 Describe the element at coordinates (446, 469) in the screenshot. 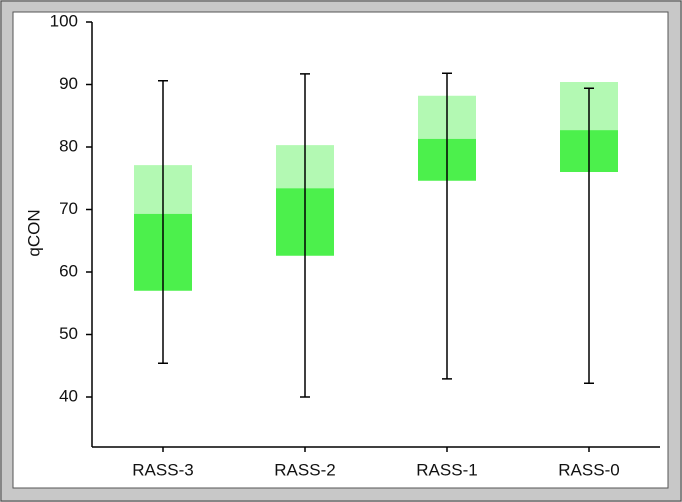

I see `x-tick-label: RASS-1` at that location.